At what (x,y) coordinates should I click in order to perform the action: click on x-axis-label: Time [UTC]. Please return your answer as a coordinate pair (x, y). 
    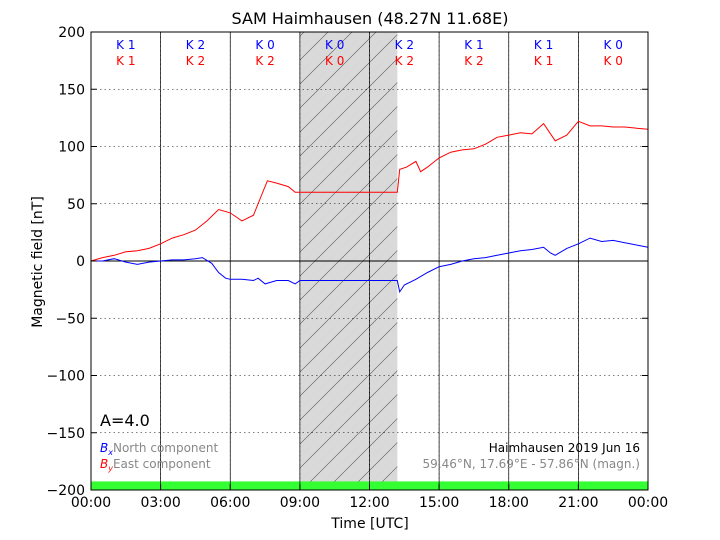
    Looking at the image, I should click on (369, 524).